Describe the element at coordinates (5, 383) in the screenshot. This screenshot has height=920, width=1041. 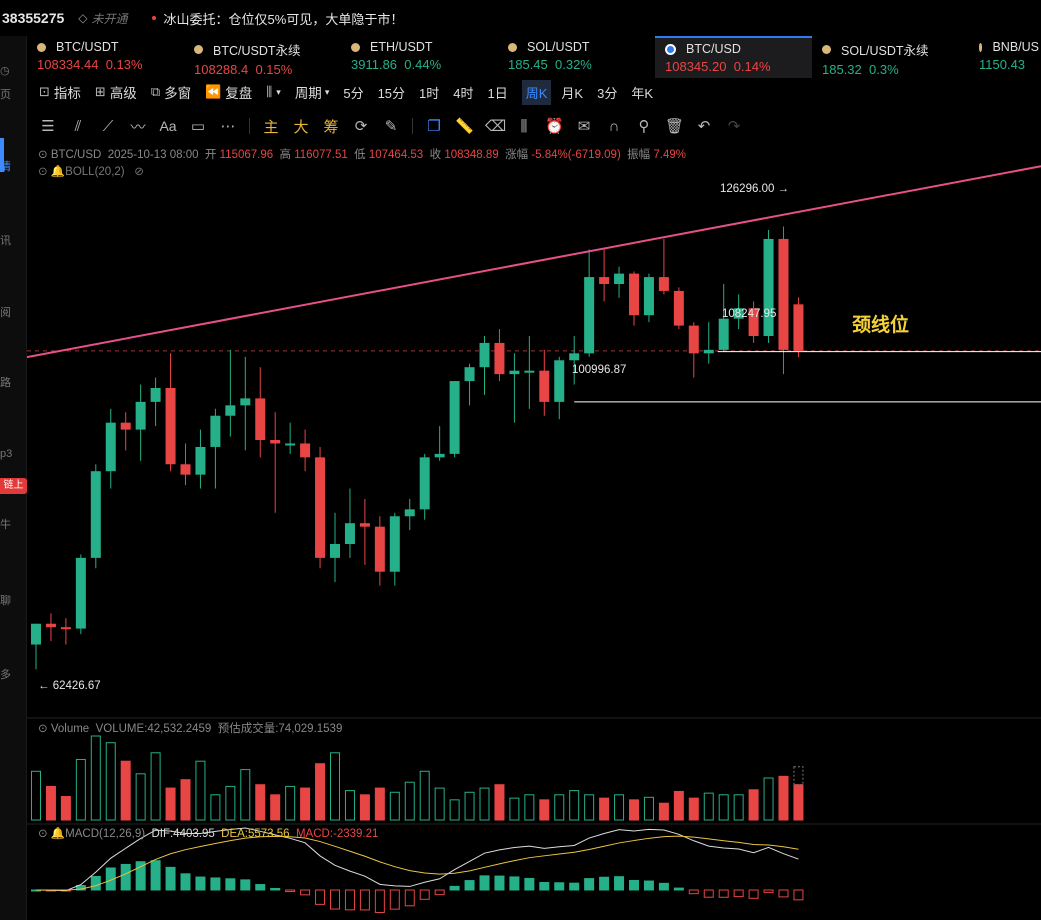
I see `rail-item-4: 路` at that location.